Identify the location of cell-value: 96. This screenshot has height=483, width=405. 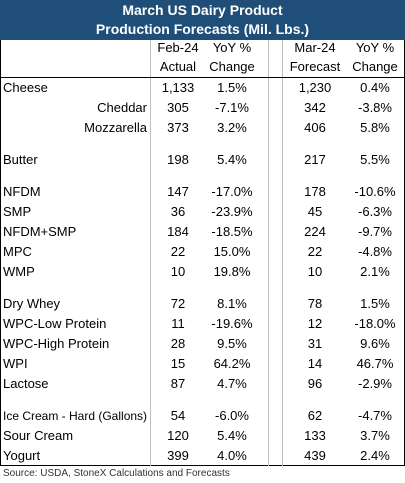
(315, 383).